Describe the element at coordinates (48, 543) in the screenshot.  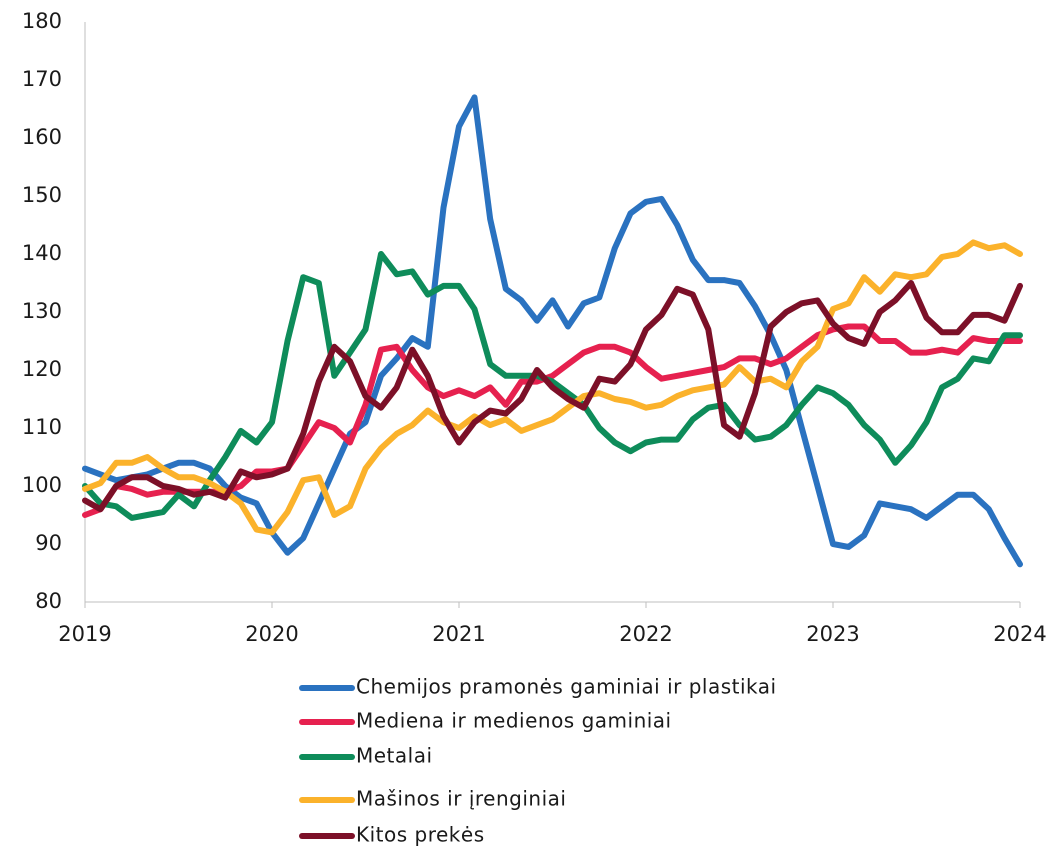
I see `y-tick-label: 90` at that location.